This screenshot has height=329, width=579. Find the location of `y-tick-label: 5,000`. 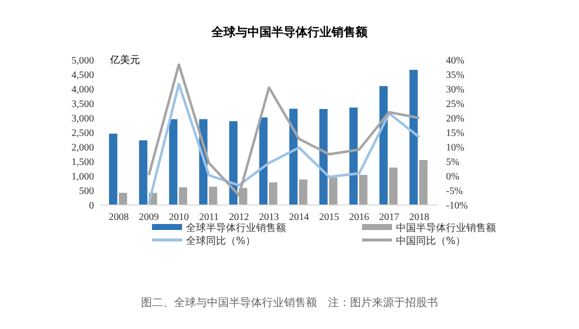

y-tick-label: 5,000 is located at coordinates (83, 61).